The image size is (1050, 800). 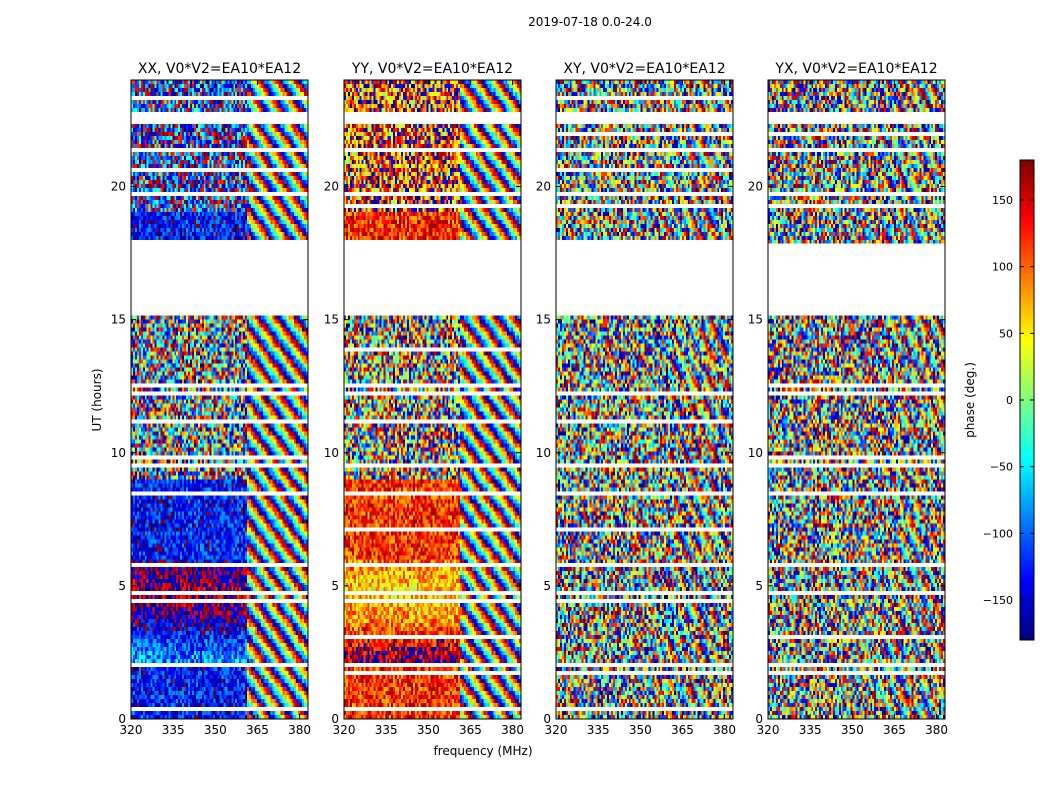 What do you see at coordinates (590, 22) in the screenshot?
I see `figure-suptitle: 2019-07-18 0.0-24.0` at bounding box center [590, 22].